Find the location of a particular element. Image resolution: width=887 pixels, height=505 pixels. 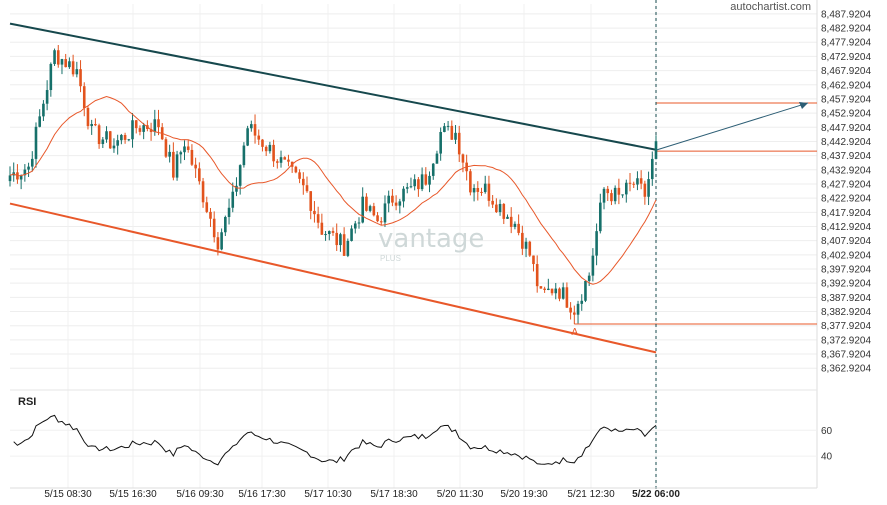

watermark-logo: vantage PLUS is located at coordinates (431, 243).